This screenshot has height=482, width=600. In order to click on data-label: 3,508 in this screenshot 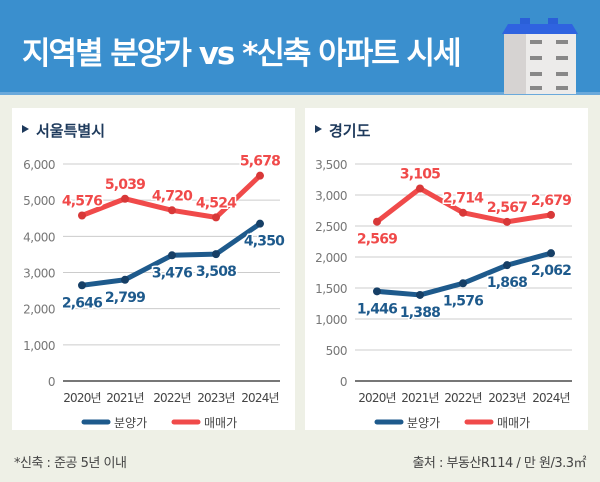, I will do `click(216, 272)`.